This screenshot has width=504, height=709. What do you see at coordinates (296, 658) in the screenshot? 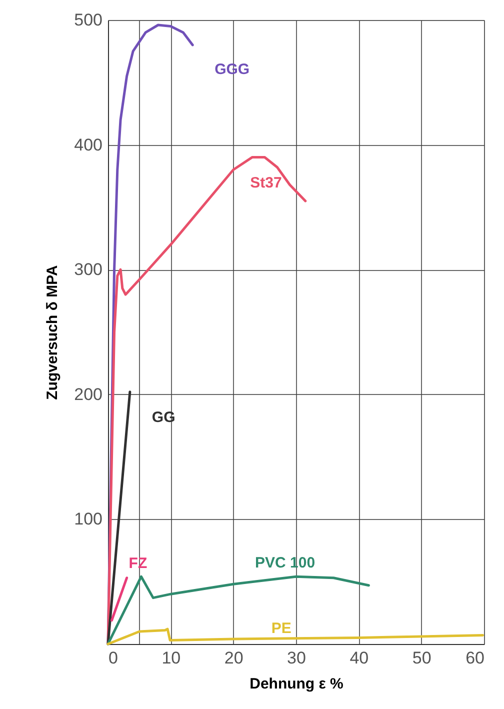
I see `x-tick-label: 30` at bounding box center [296, 658].